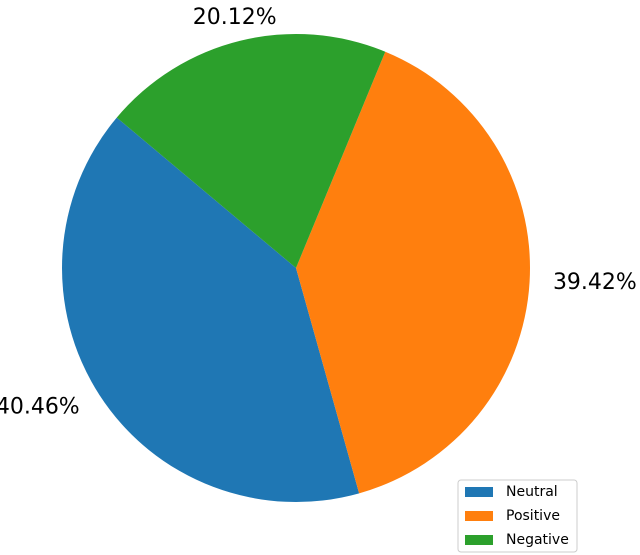  What do you see at coordinates (595, 282) in the screenshot?
I see `value-label: 39.42%` at bounding box center [595, 282].